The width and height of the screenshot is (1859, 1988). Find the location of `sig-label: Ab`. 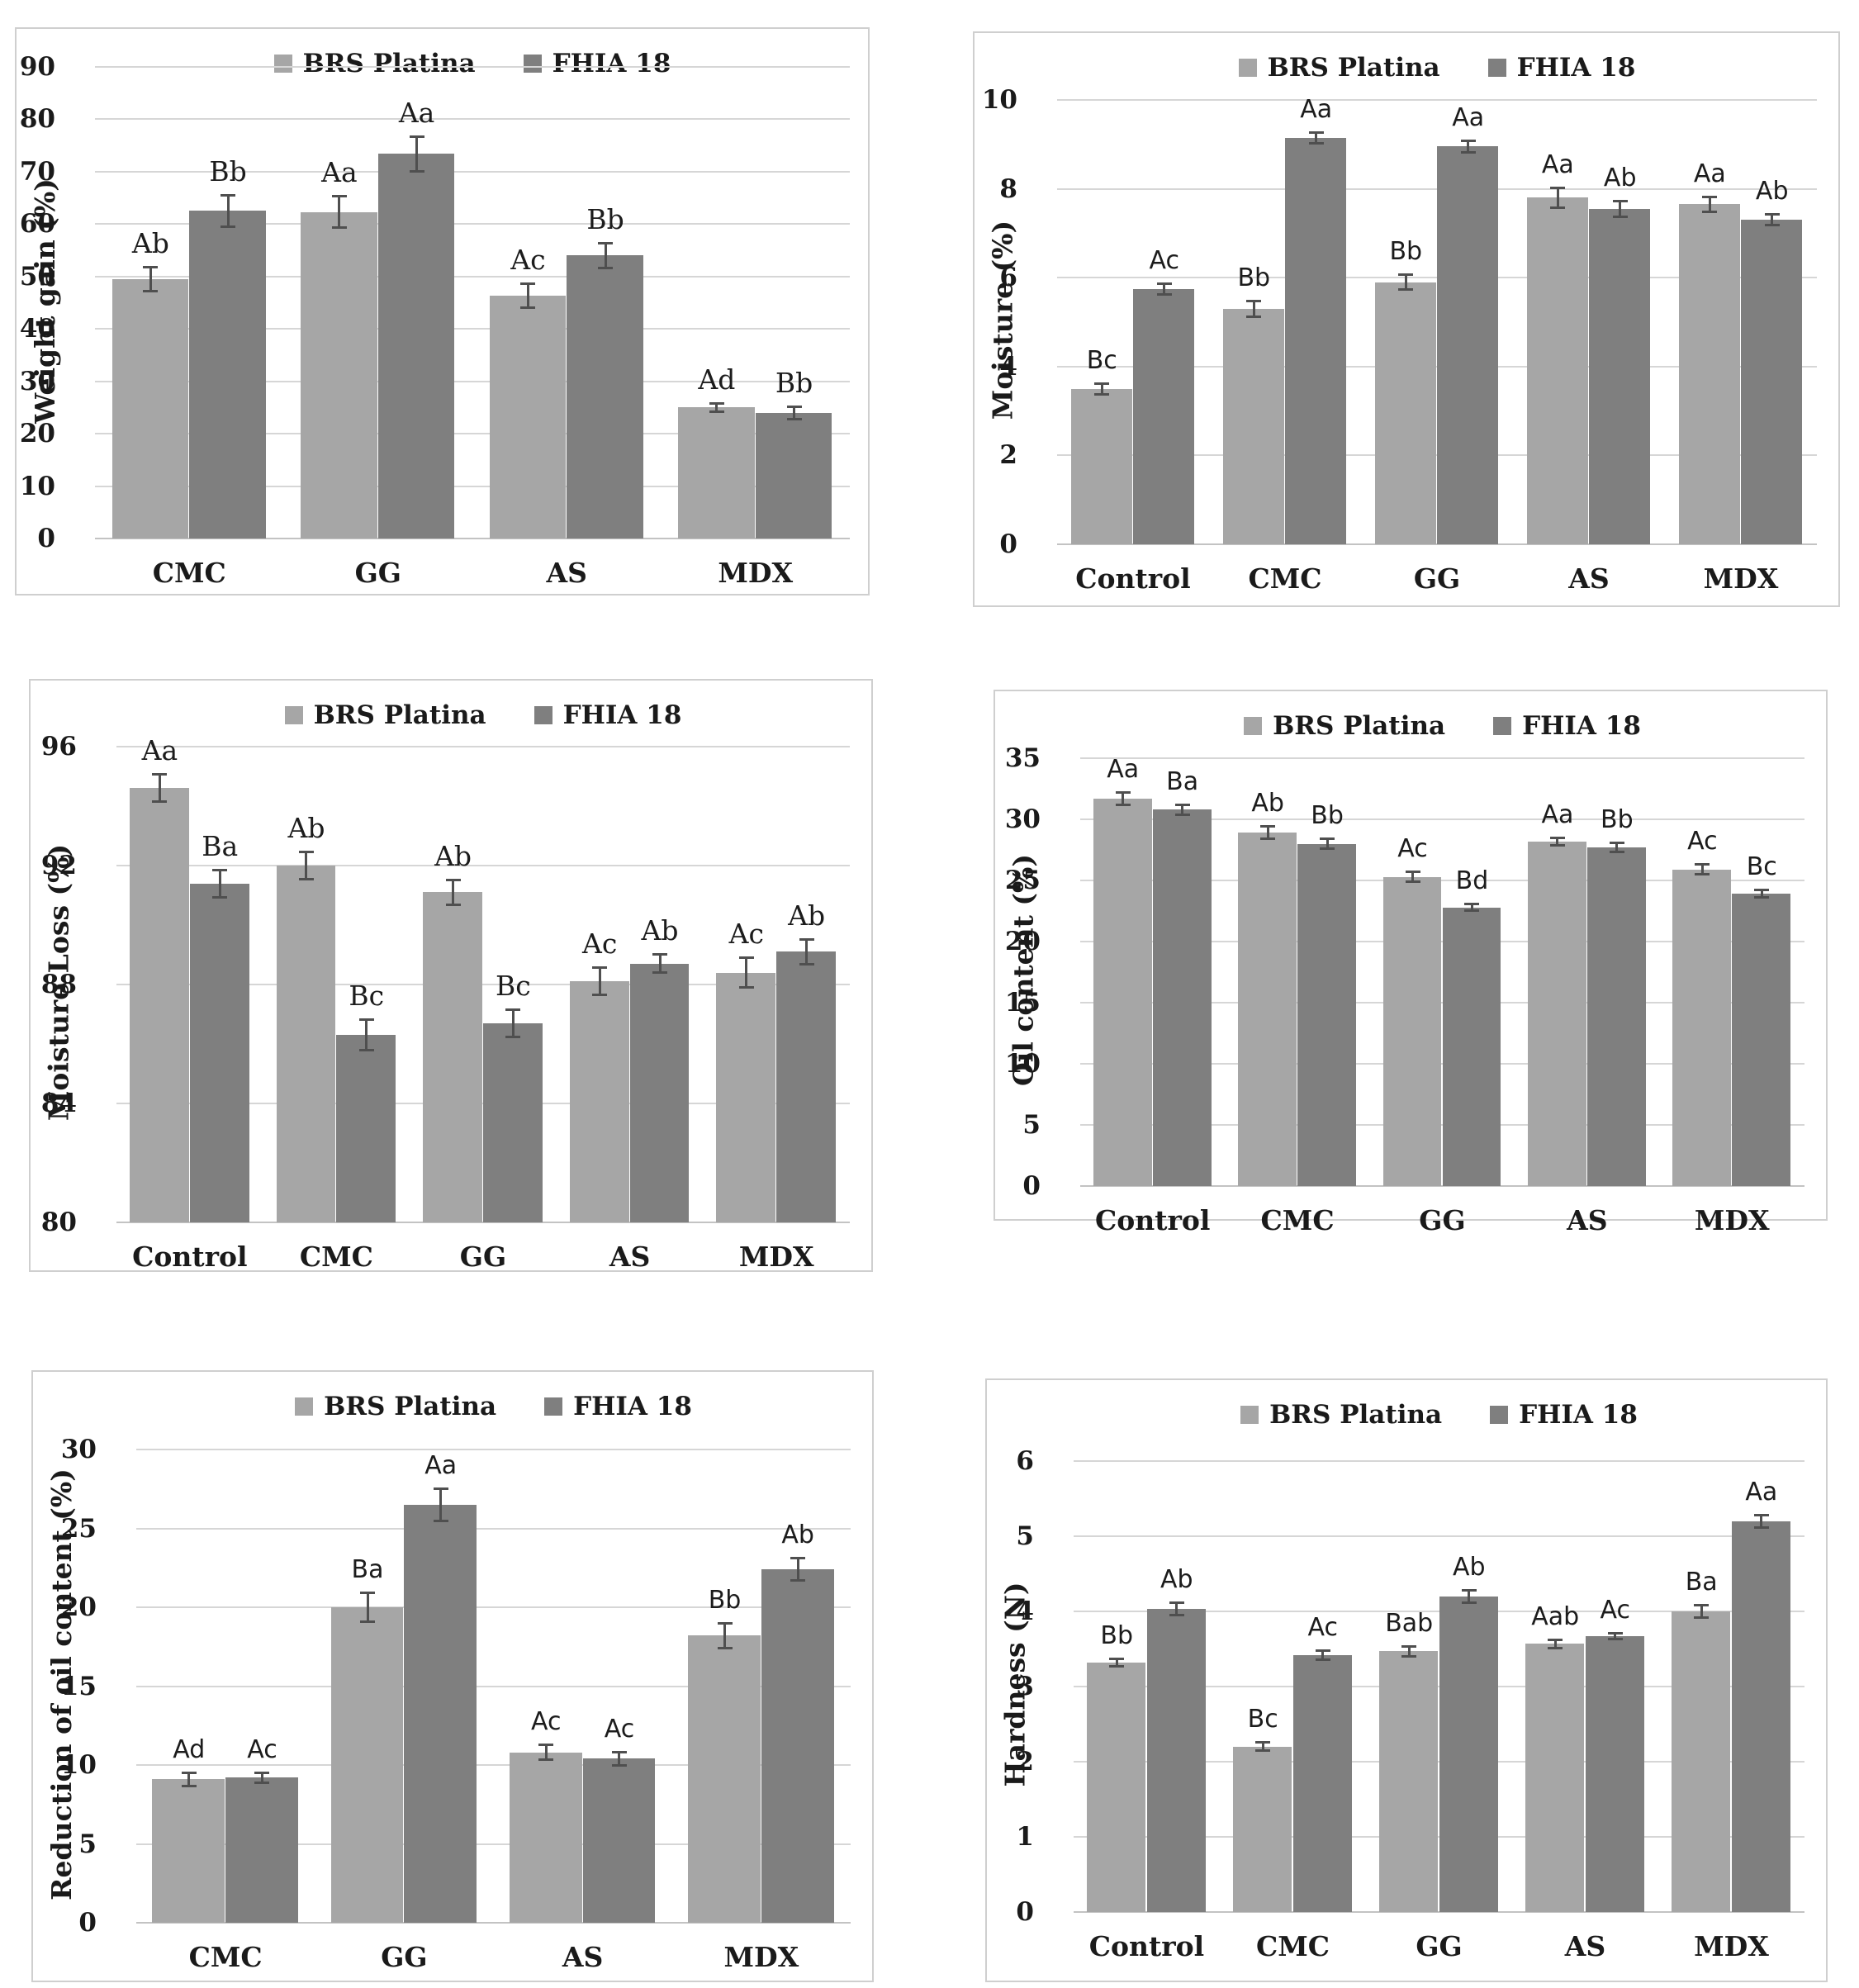

sig-label: Ab is located at coordinates (807, 916).